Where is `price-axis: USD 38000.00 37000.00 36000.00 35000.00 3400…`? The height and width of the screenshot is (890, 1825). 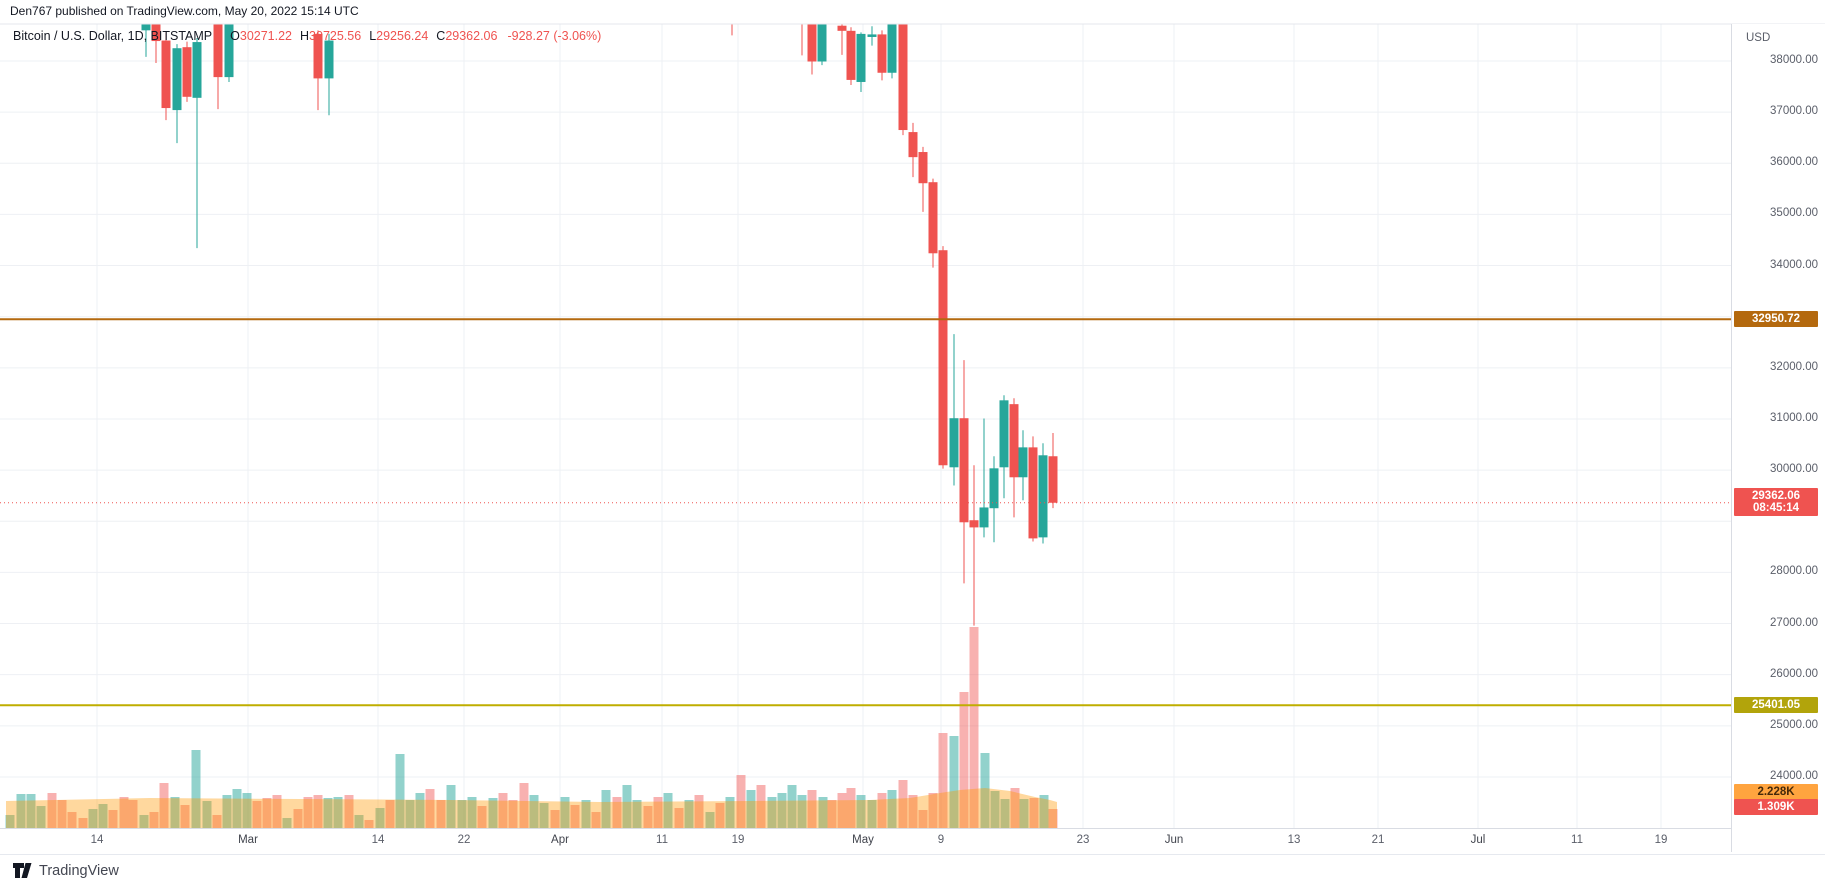
price-axis: USD 38000.00 37000.00 36000.00 35000.00 3400… is located at coordinates (1778, 438).